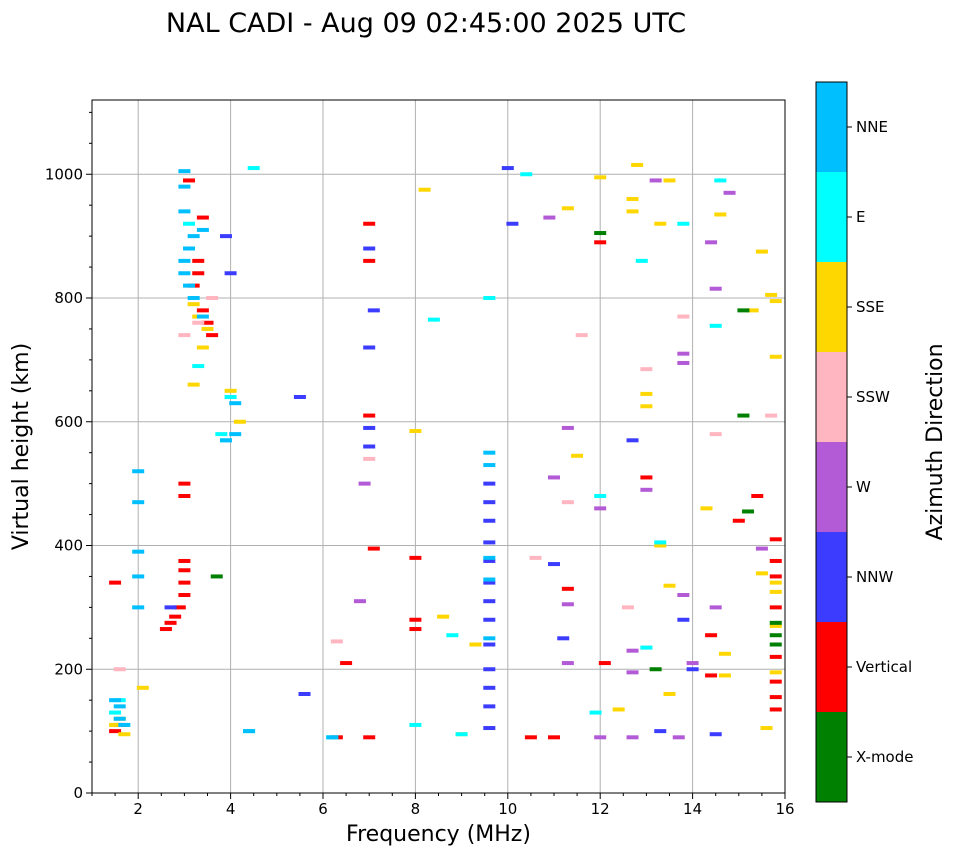 Image resolution: width=958 pixels, height=857 pixels. What do you see at coordinates (831, 217) in the screenshot?
I see `colorbar-swatch-e` at bounding box center [831, 217].